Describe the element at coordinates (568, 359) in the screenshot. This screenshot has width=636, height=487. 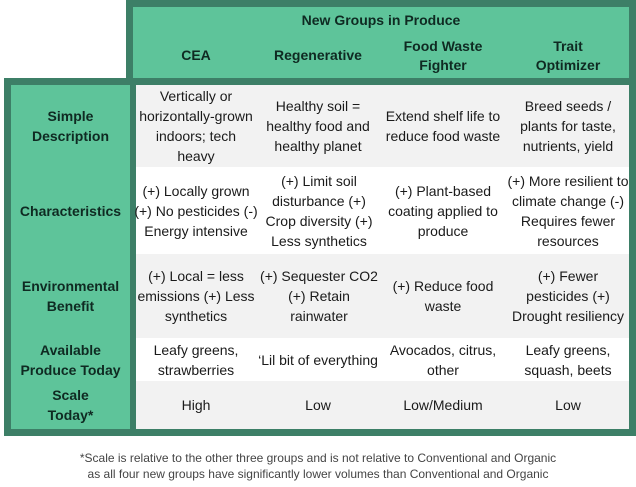
I see `cell-trait-available: Leafy greens, squash, beets` at that location.